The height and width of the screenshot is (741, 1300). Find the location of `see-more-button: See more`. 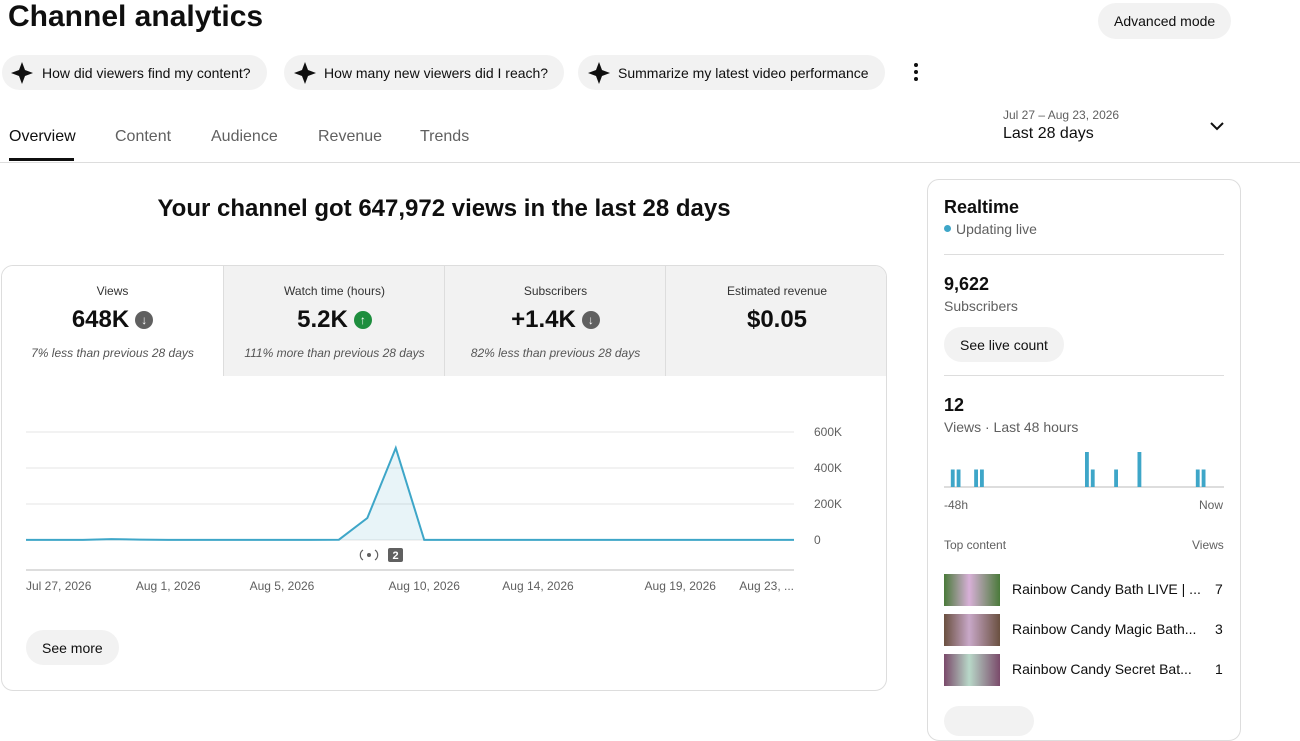

see-more-button: See more is located at coordinates (72, 647).